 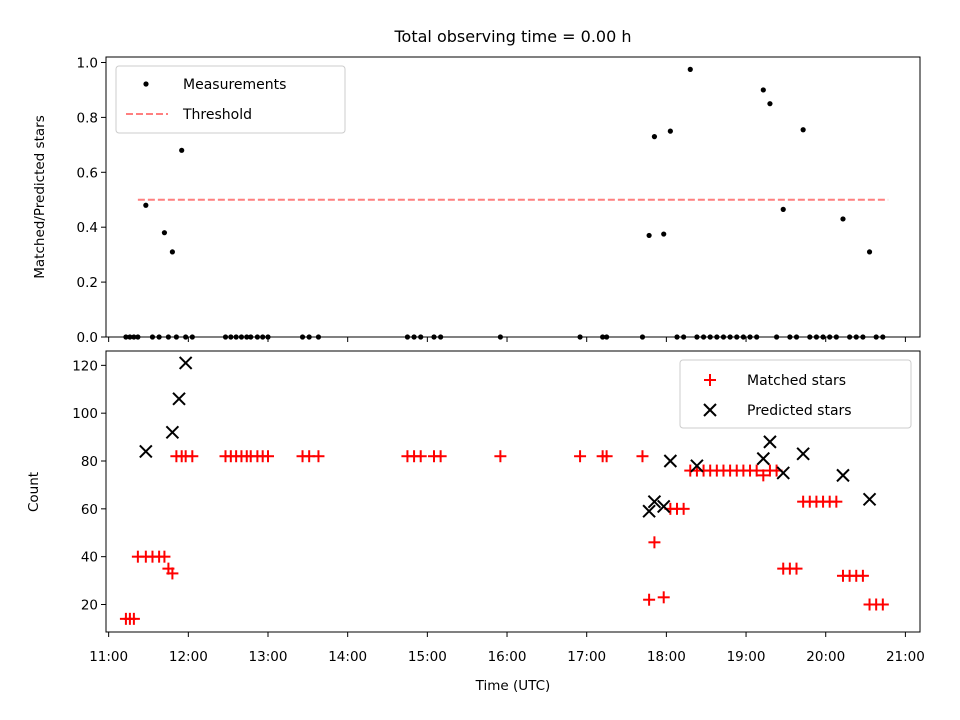 What do you see at coordinates (825, 657) in the screenshot?
I see `bottom-xtick-label: 20:00` at bounding box center [825, 657].